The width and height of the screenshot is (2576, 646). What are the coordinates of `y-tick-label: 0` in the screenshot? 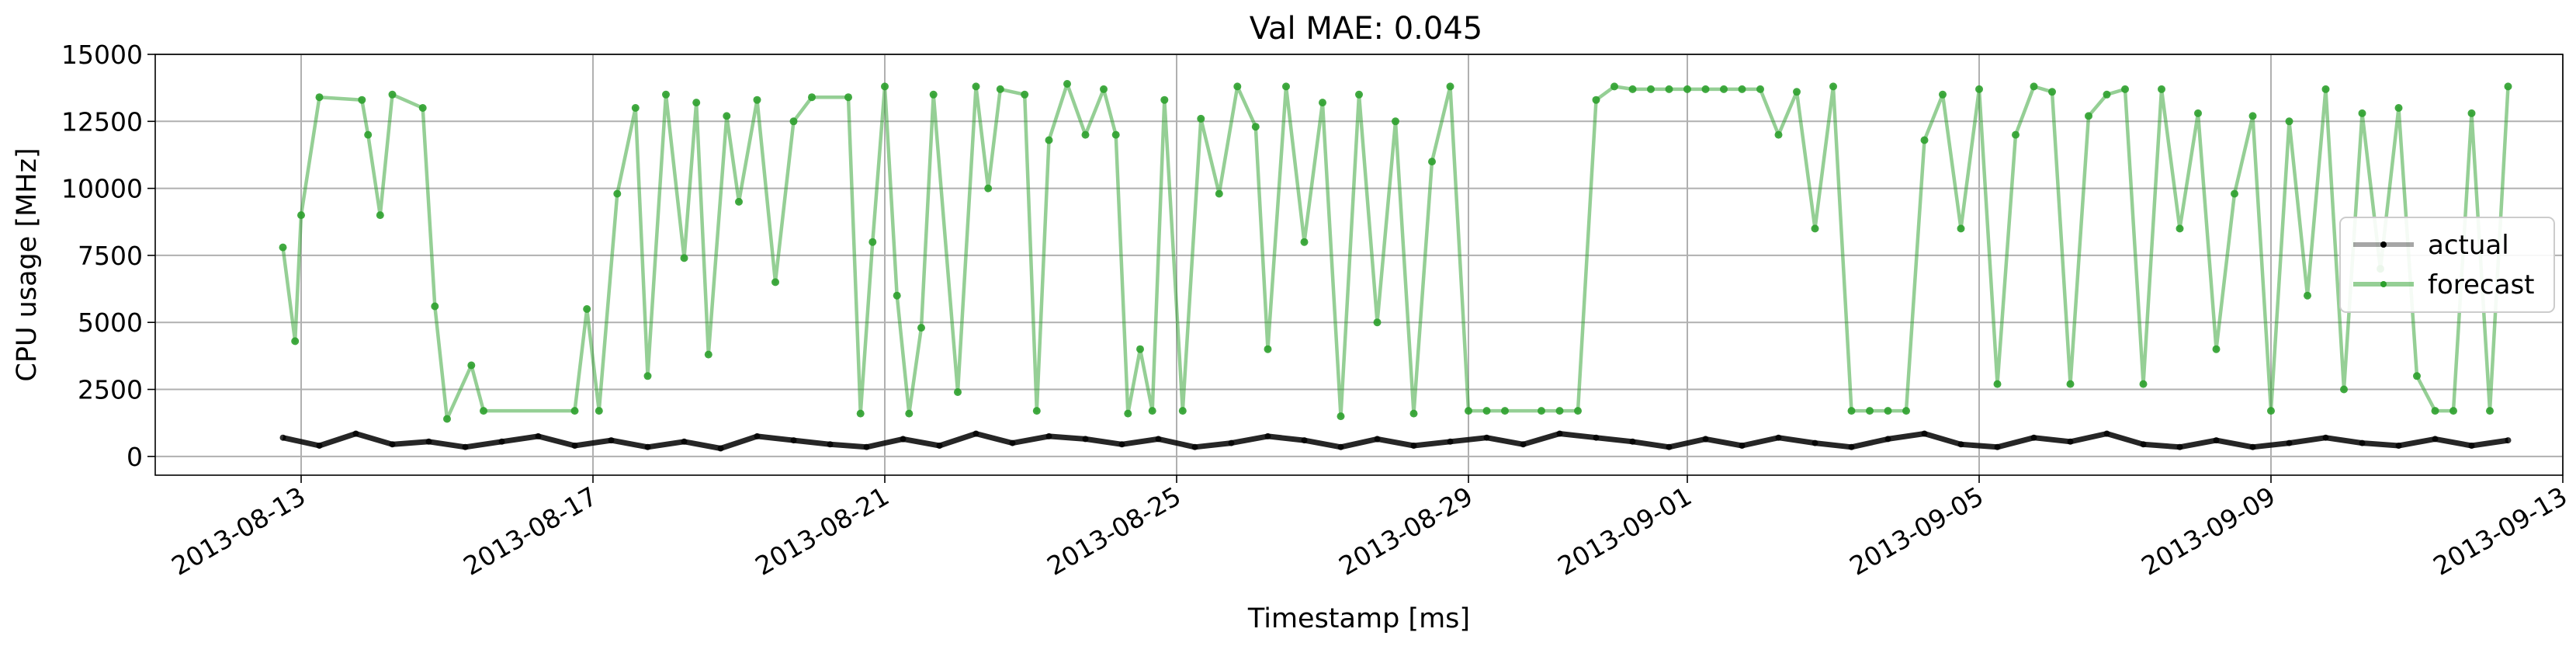 It's located at (135, 457).